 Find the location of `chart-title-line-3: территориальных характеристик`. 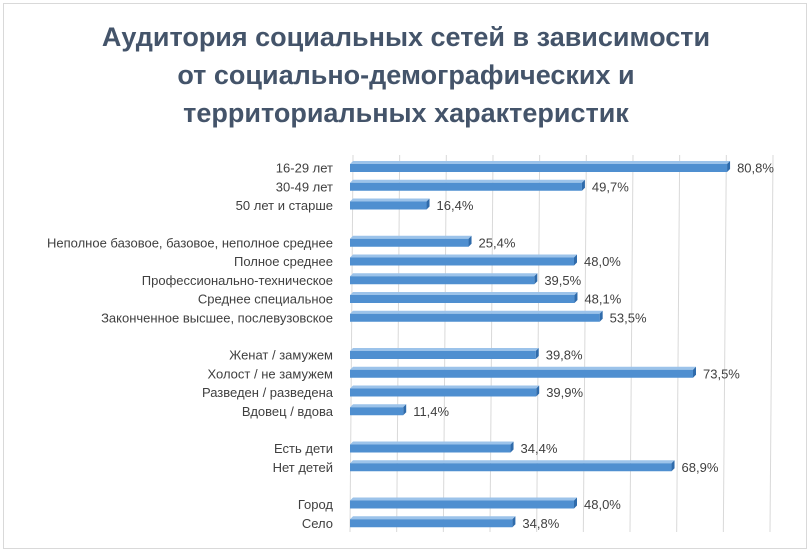

chart-title-line-3: территориальных характеристик is located at coordinates (406, 113).